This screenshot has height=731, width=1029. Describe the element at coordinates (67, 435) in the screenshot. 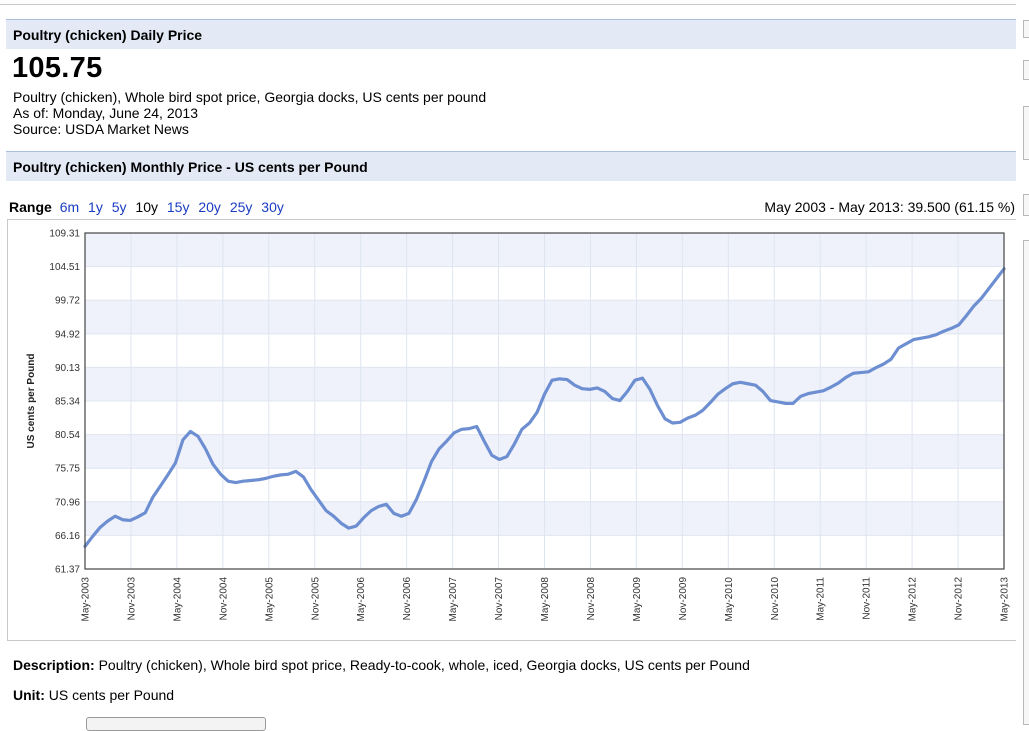

I see `y-tick-label: 80.54` at that location.